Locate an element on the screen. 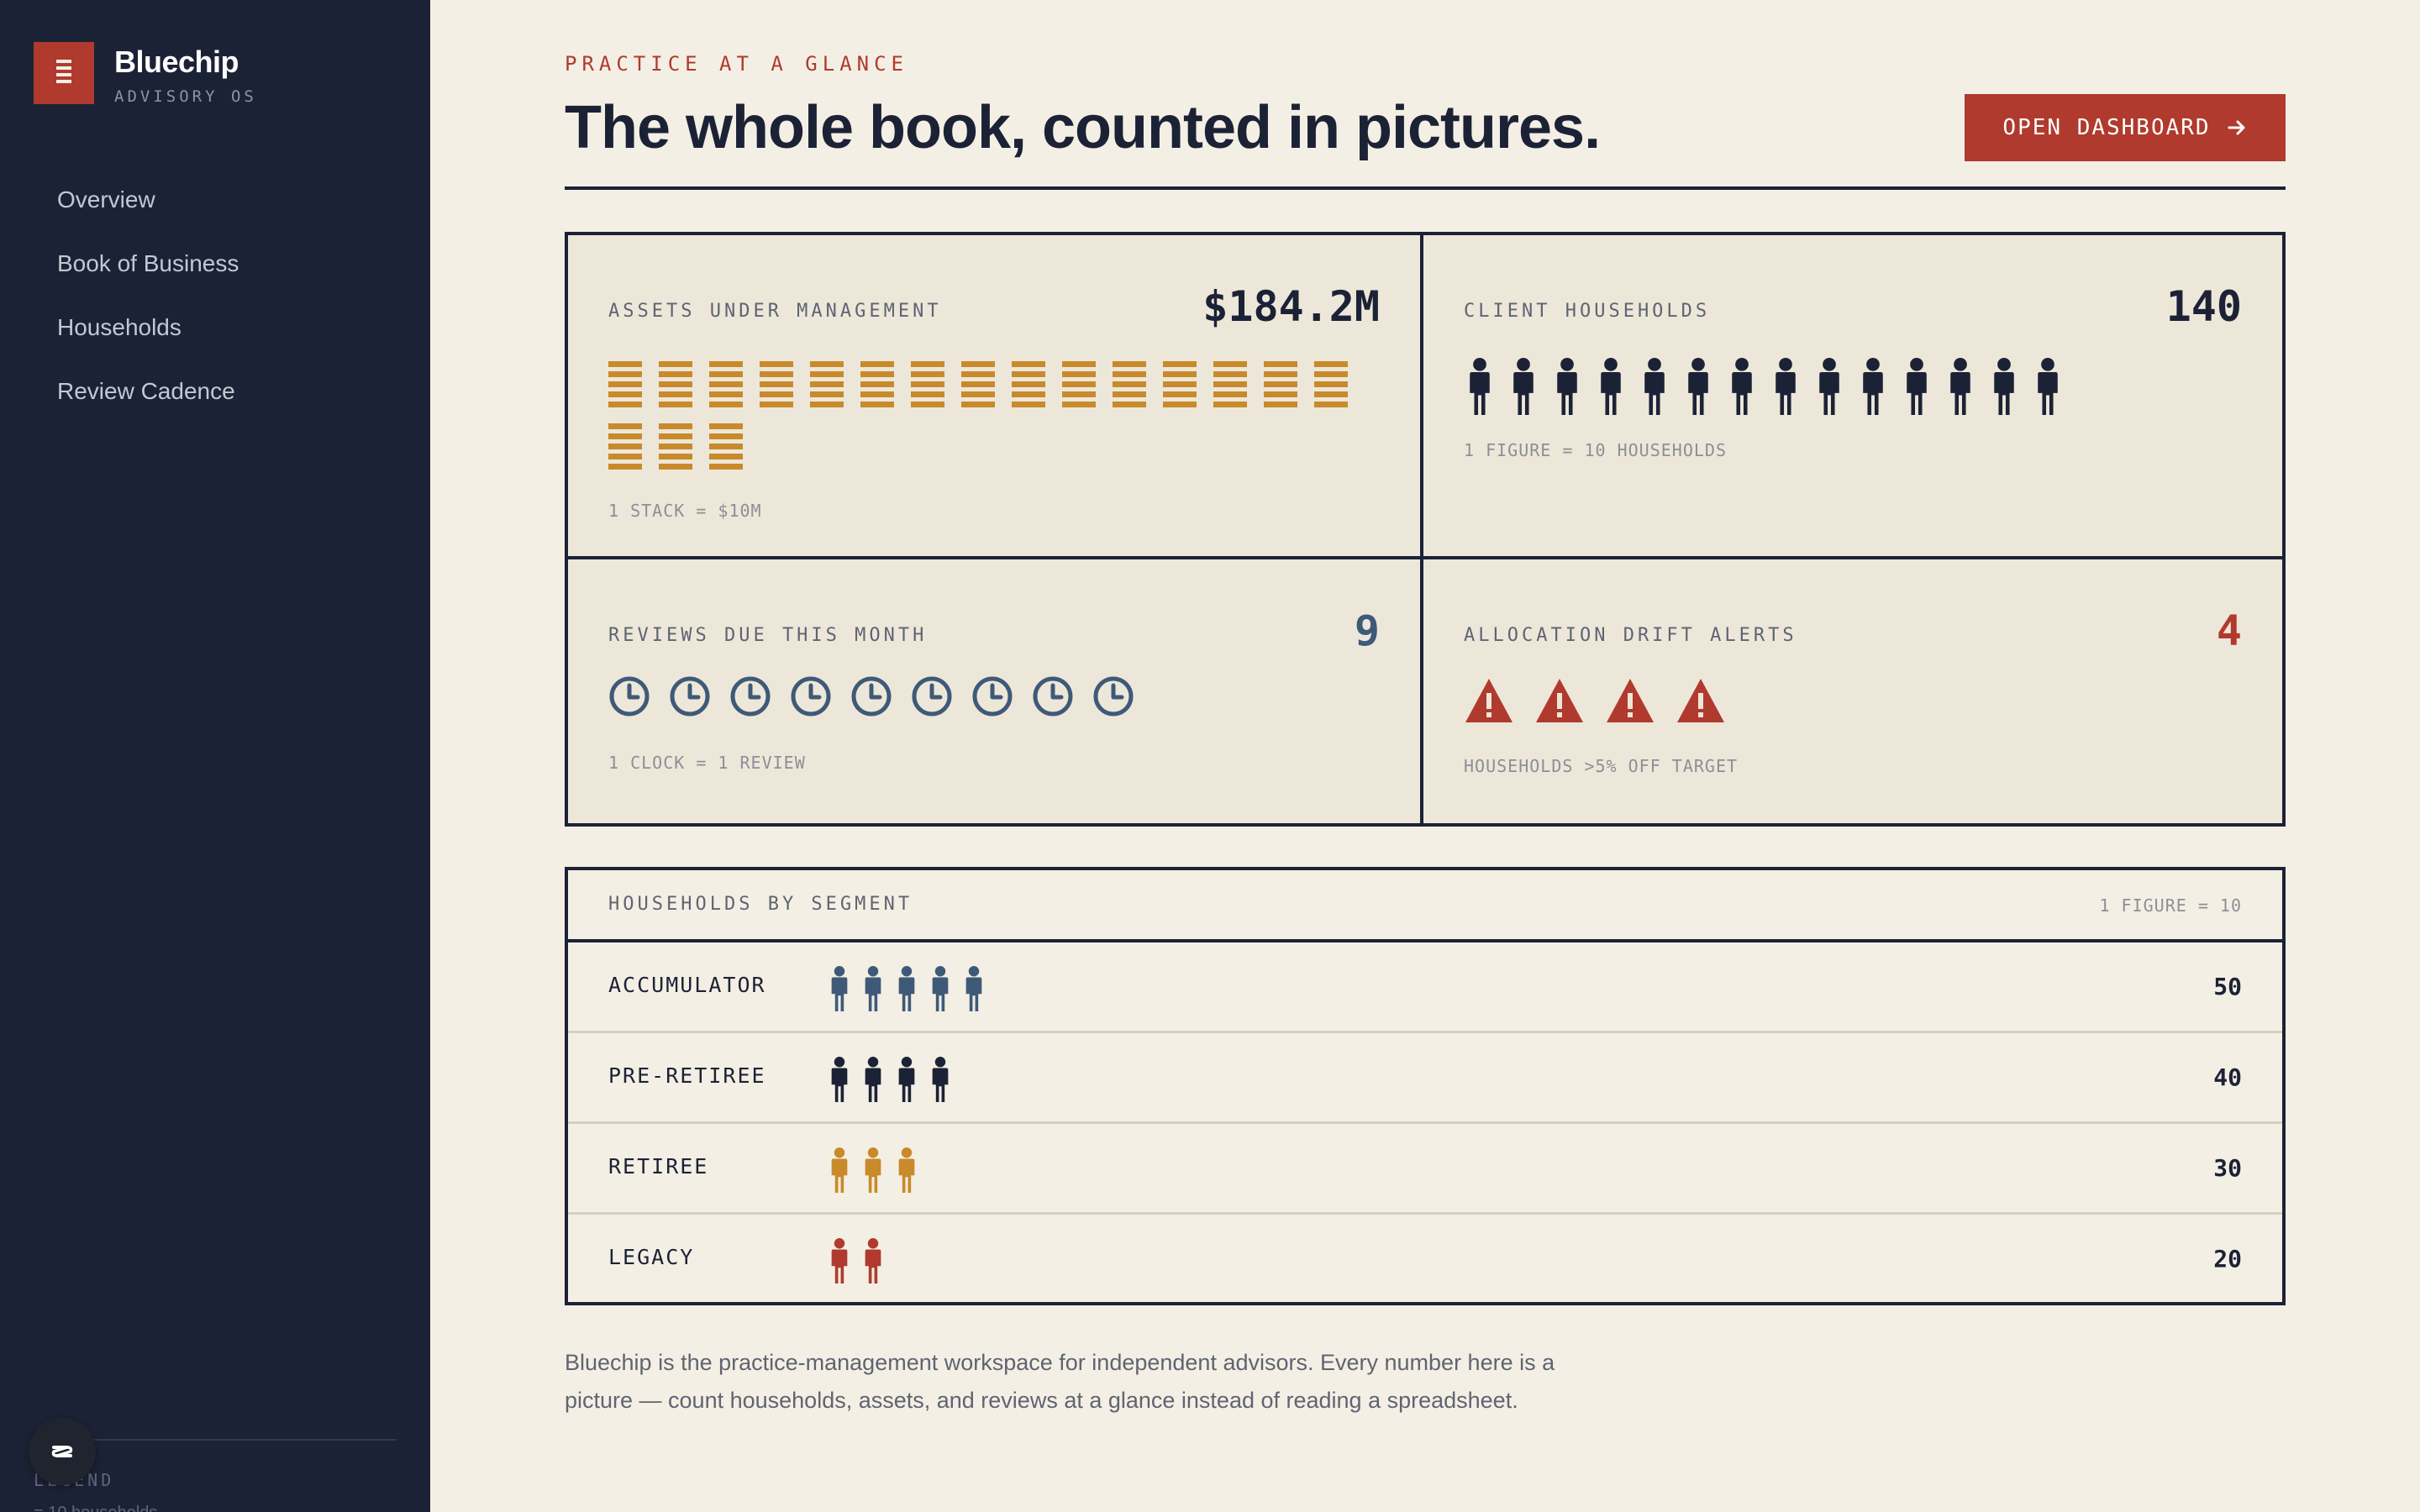 The height and width of the screenshot is (1512, 2420). page-eyebrow: PRACTICE AT A GLANCE is located at coordinates (736, 64).